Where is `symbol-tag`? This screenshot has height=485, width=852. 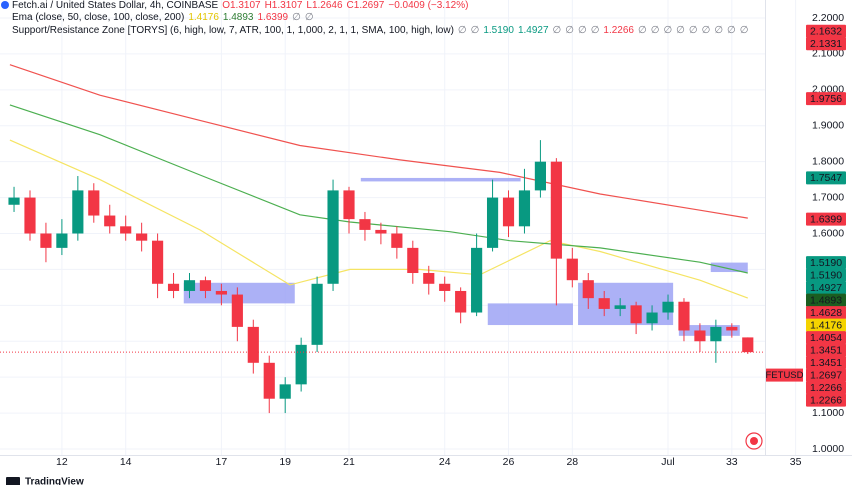
symbol-tag is located at coordinates (784, 375).